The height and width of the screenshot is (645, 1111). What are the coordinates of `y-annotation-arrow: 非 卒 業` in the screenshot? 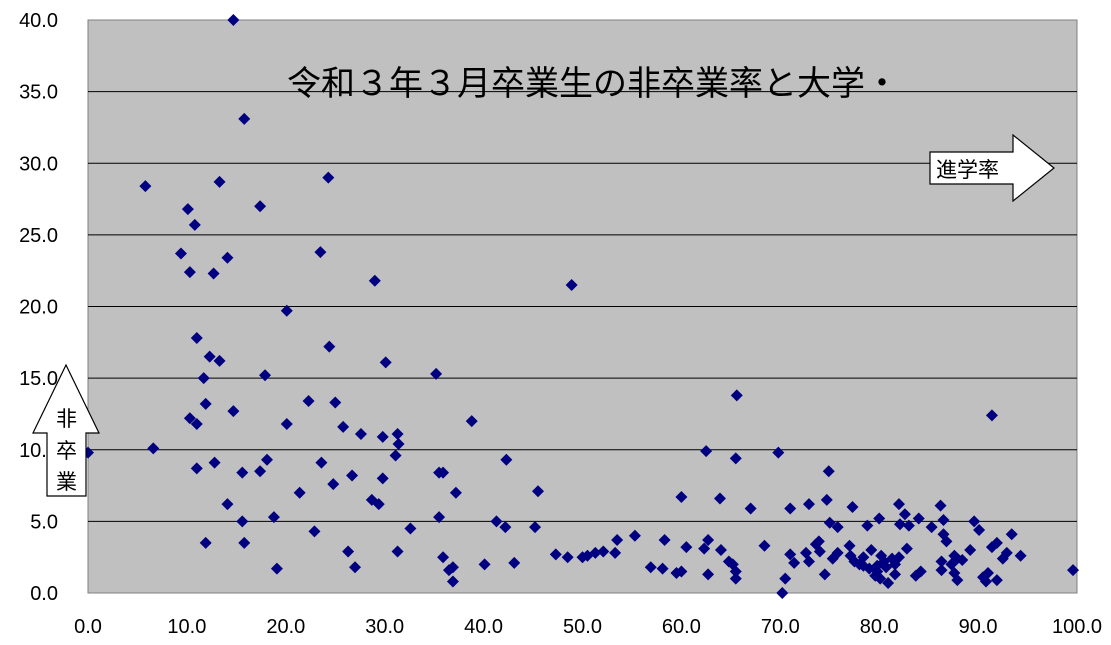 It's located at (66, 430).